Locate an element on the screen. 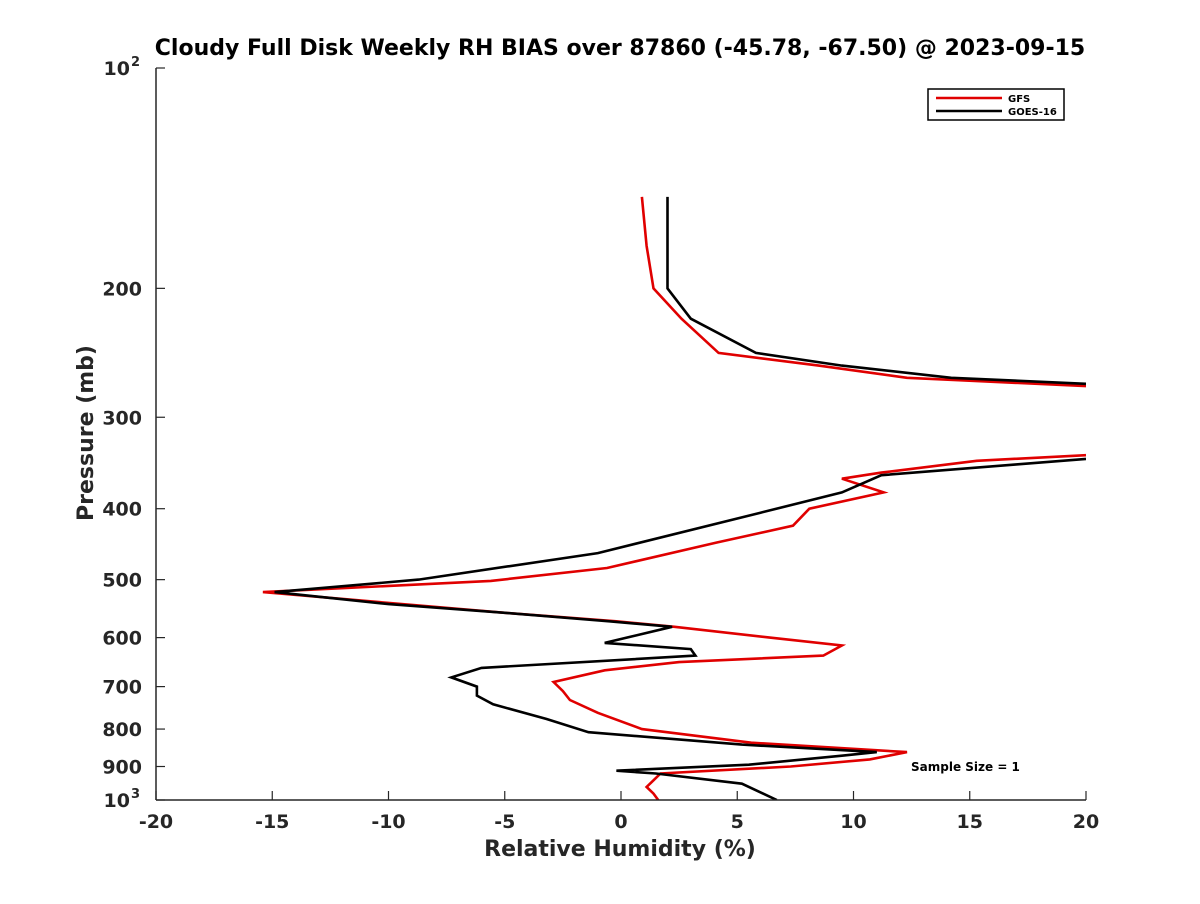  x-tick-label: -20 is located at coordinates (156, 822).